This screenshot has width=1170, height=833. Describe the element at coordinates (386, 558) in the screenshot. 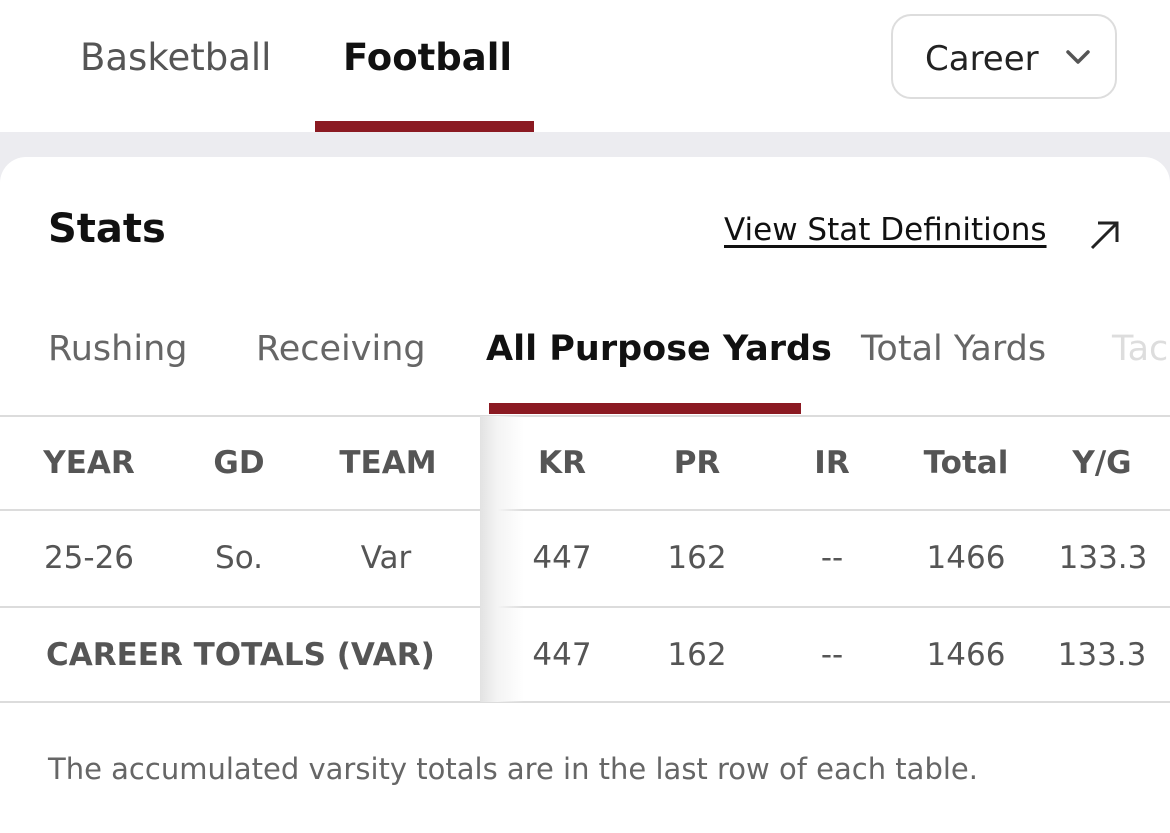

I see `table-cell: Var` at that location.